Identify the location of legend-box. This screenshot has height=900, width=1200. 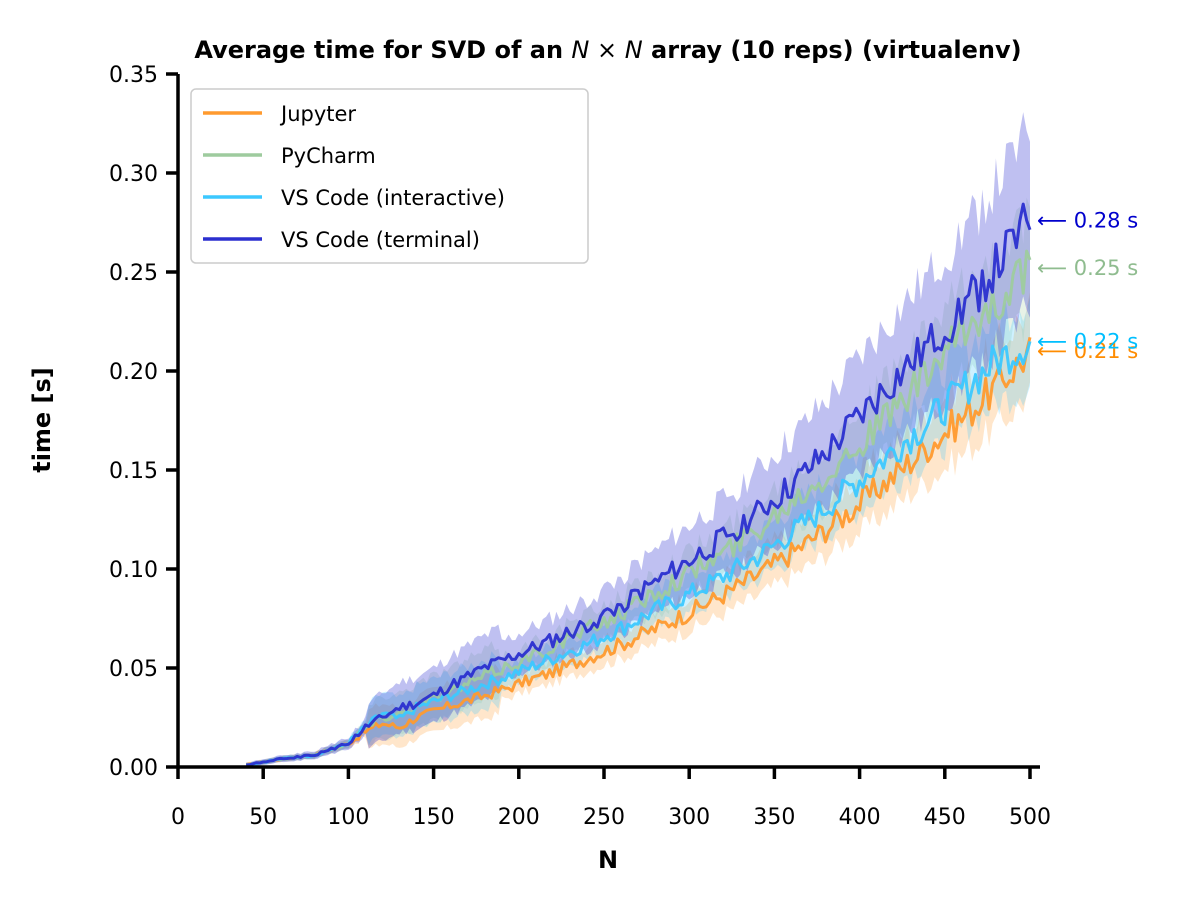
(389, 176).